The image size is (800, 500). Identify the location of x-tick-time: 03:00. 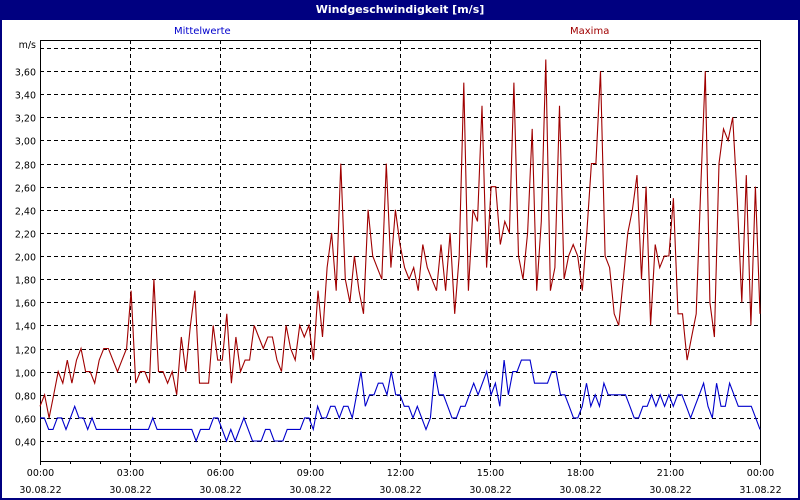
(130, 473).